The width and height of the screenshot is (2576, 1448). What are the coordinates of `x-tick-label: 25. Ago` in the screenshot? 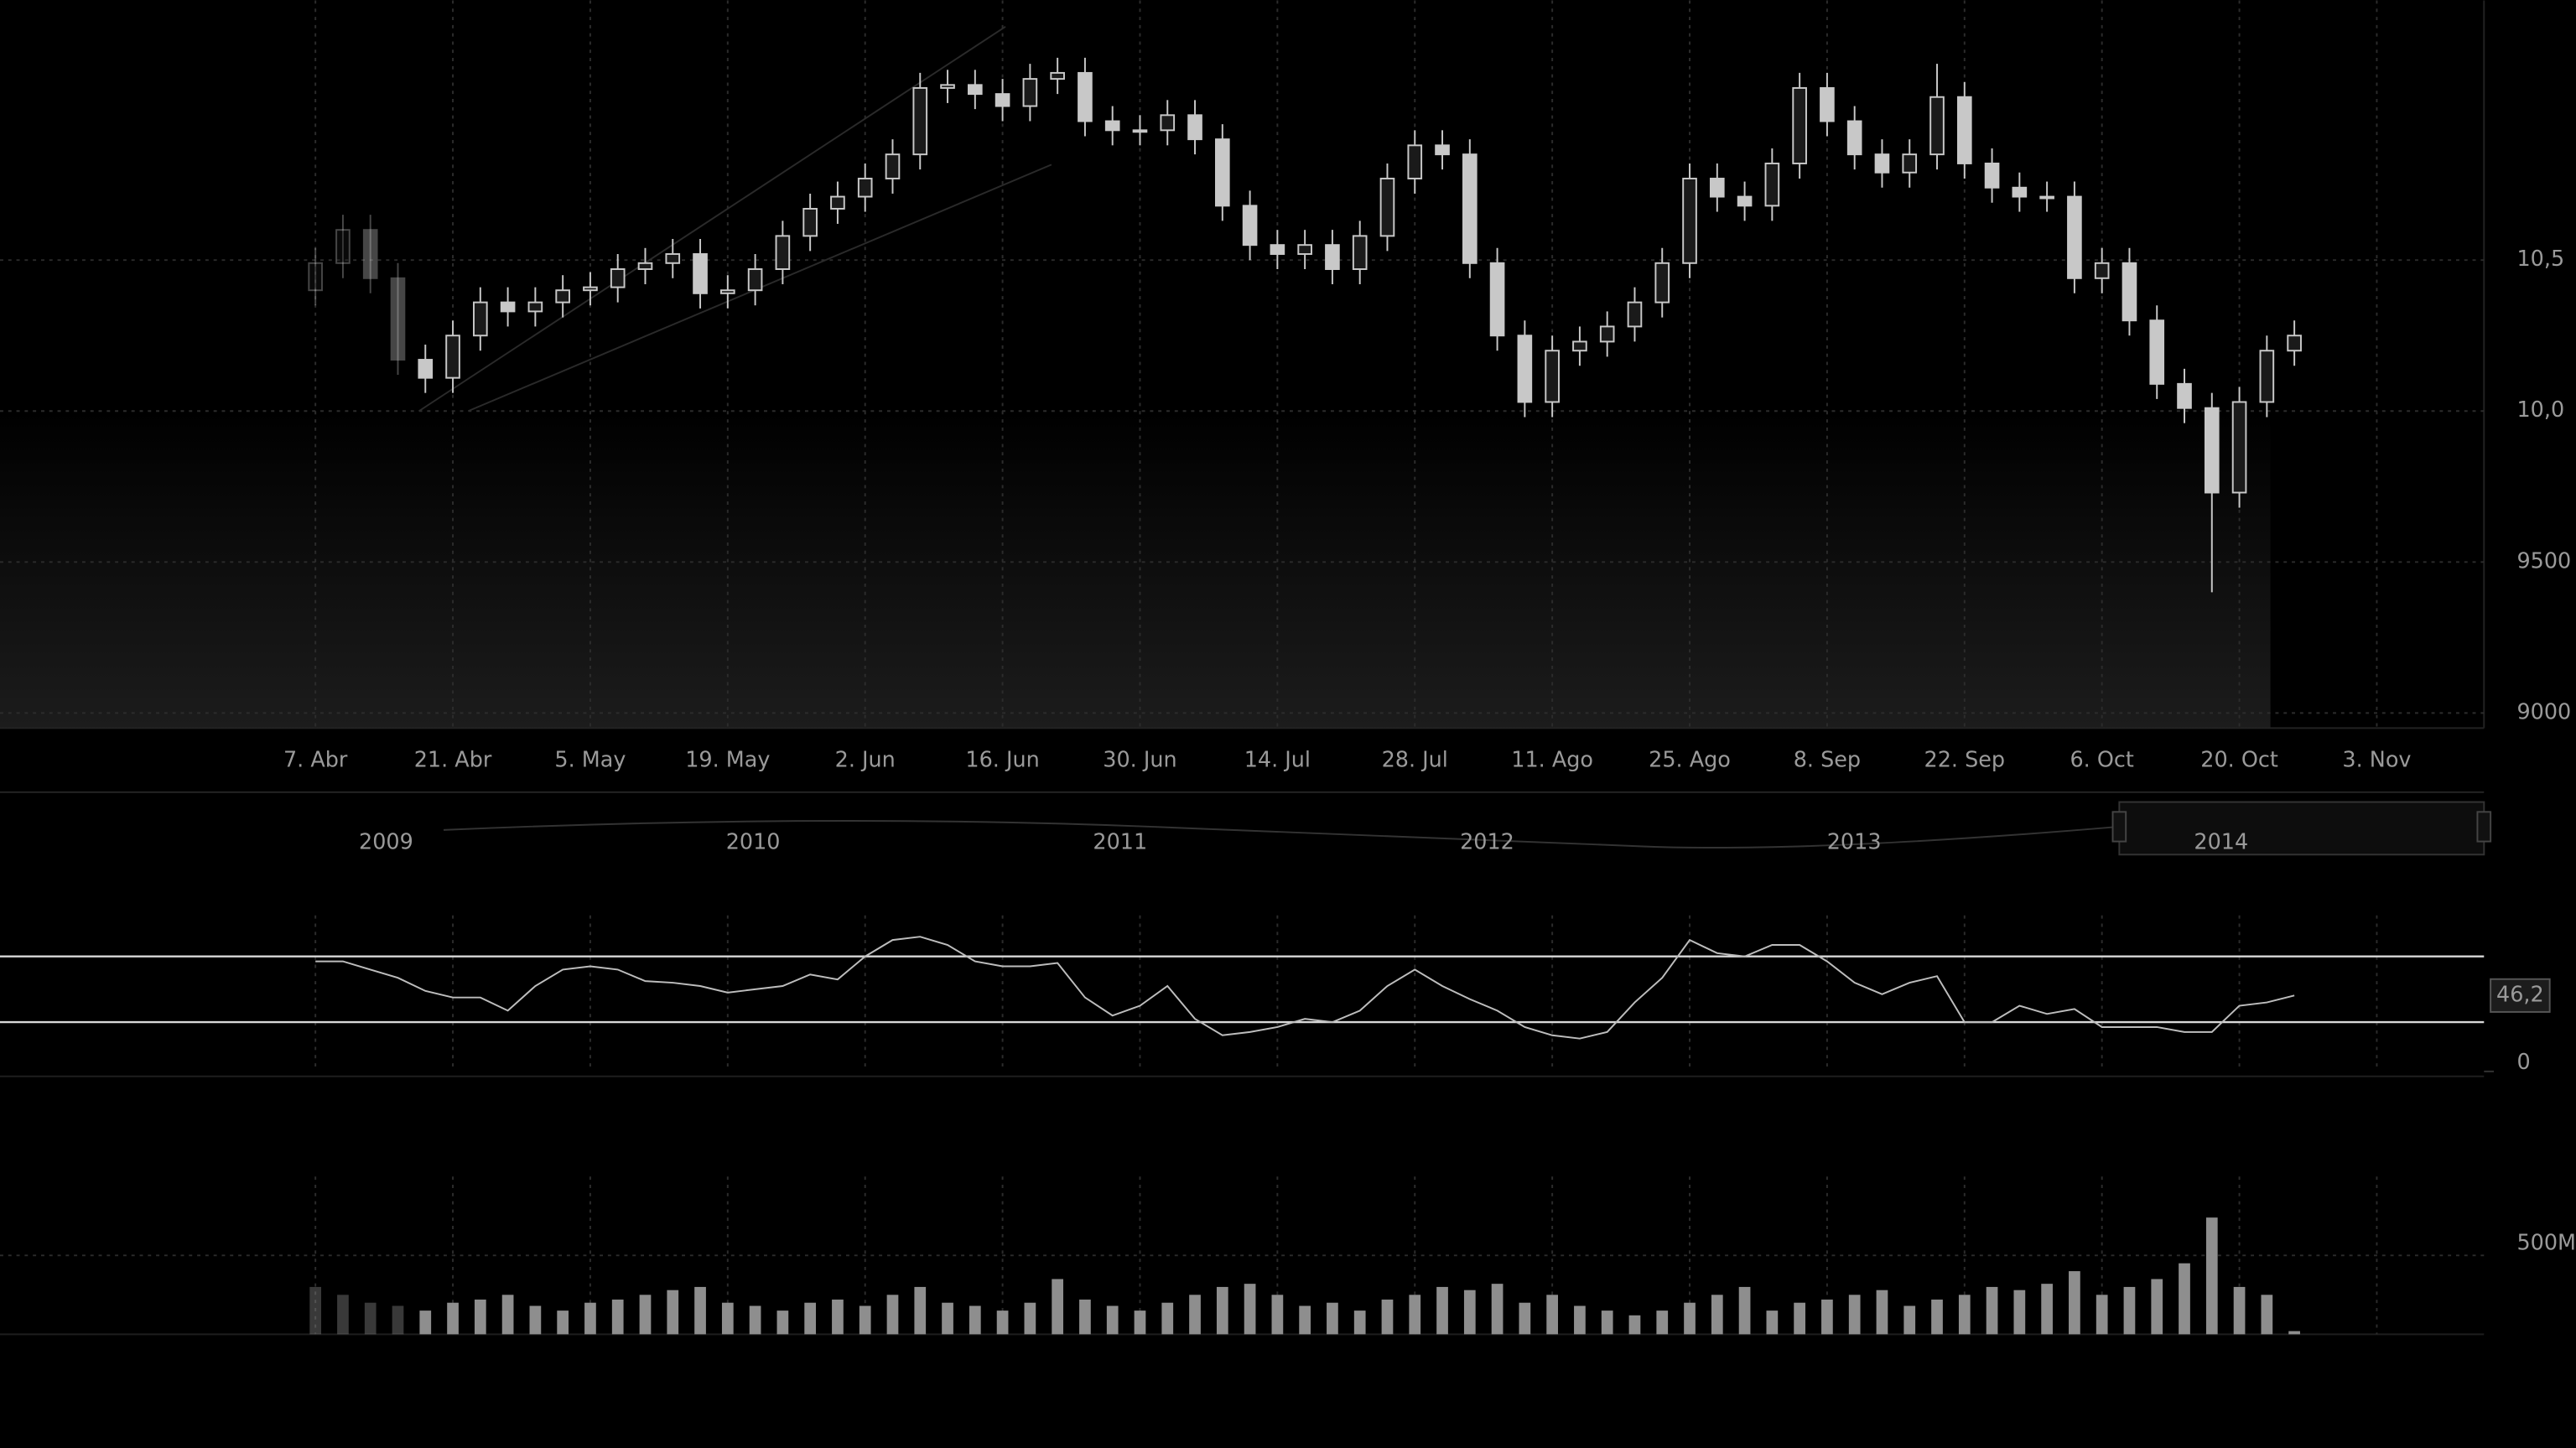 It's located at (1690, 760).